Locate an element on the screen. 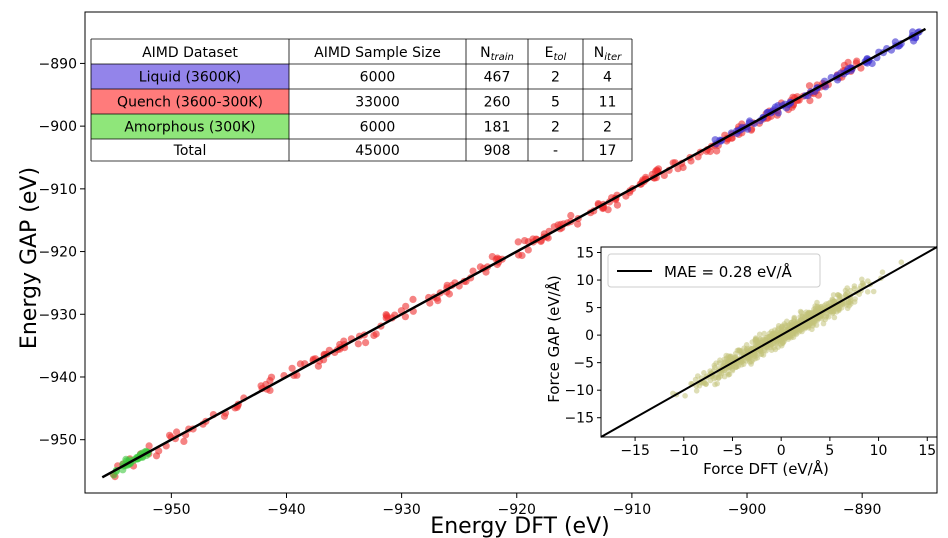 This screenshot has height=538, width=948. main-y-tick-label: −940 is located at coordinates (58, 378).